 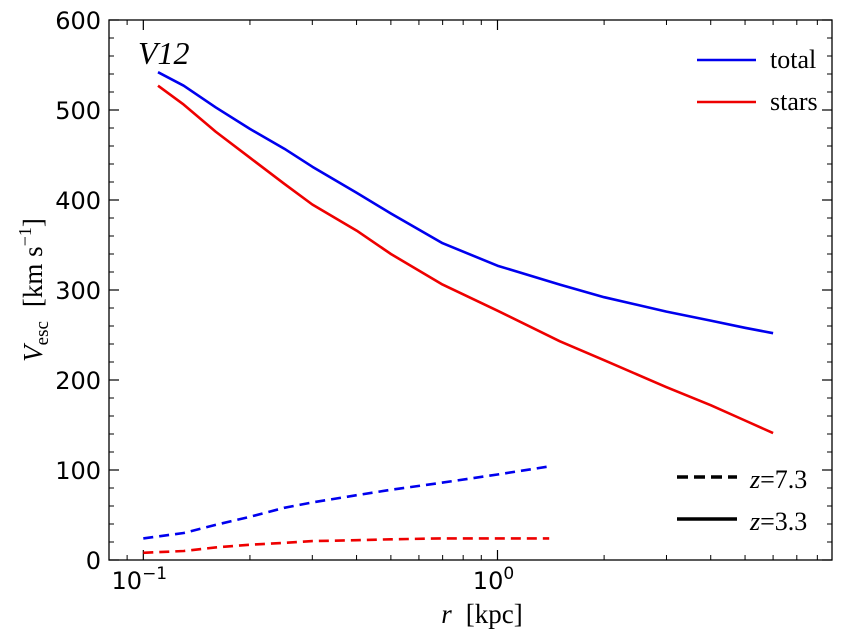 I want to click on y-axis-unit: [km s, so click(x=33, y=276).